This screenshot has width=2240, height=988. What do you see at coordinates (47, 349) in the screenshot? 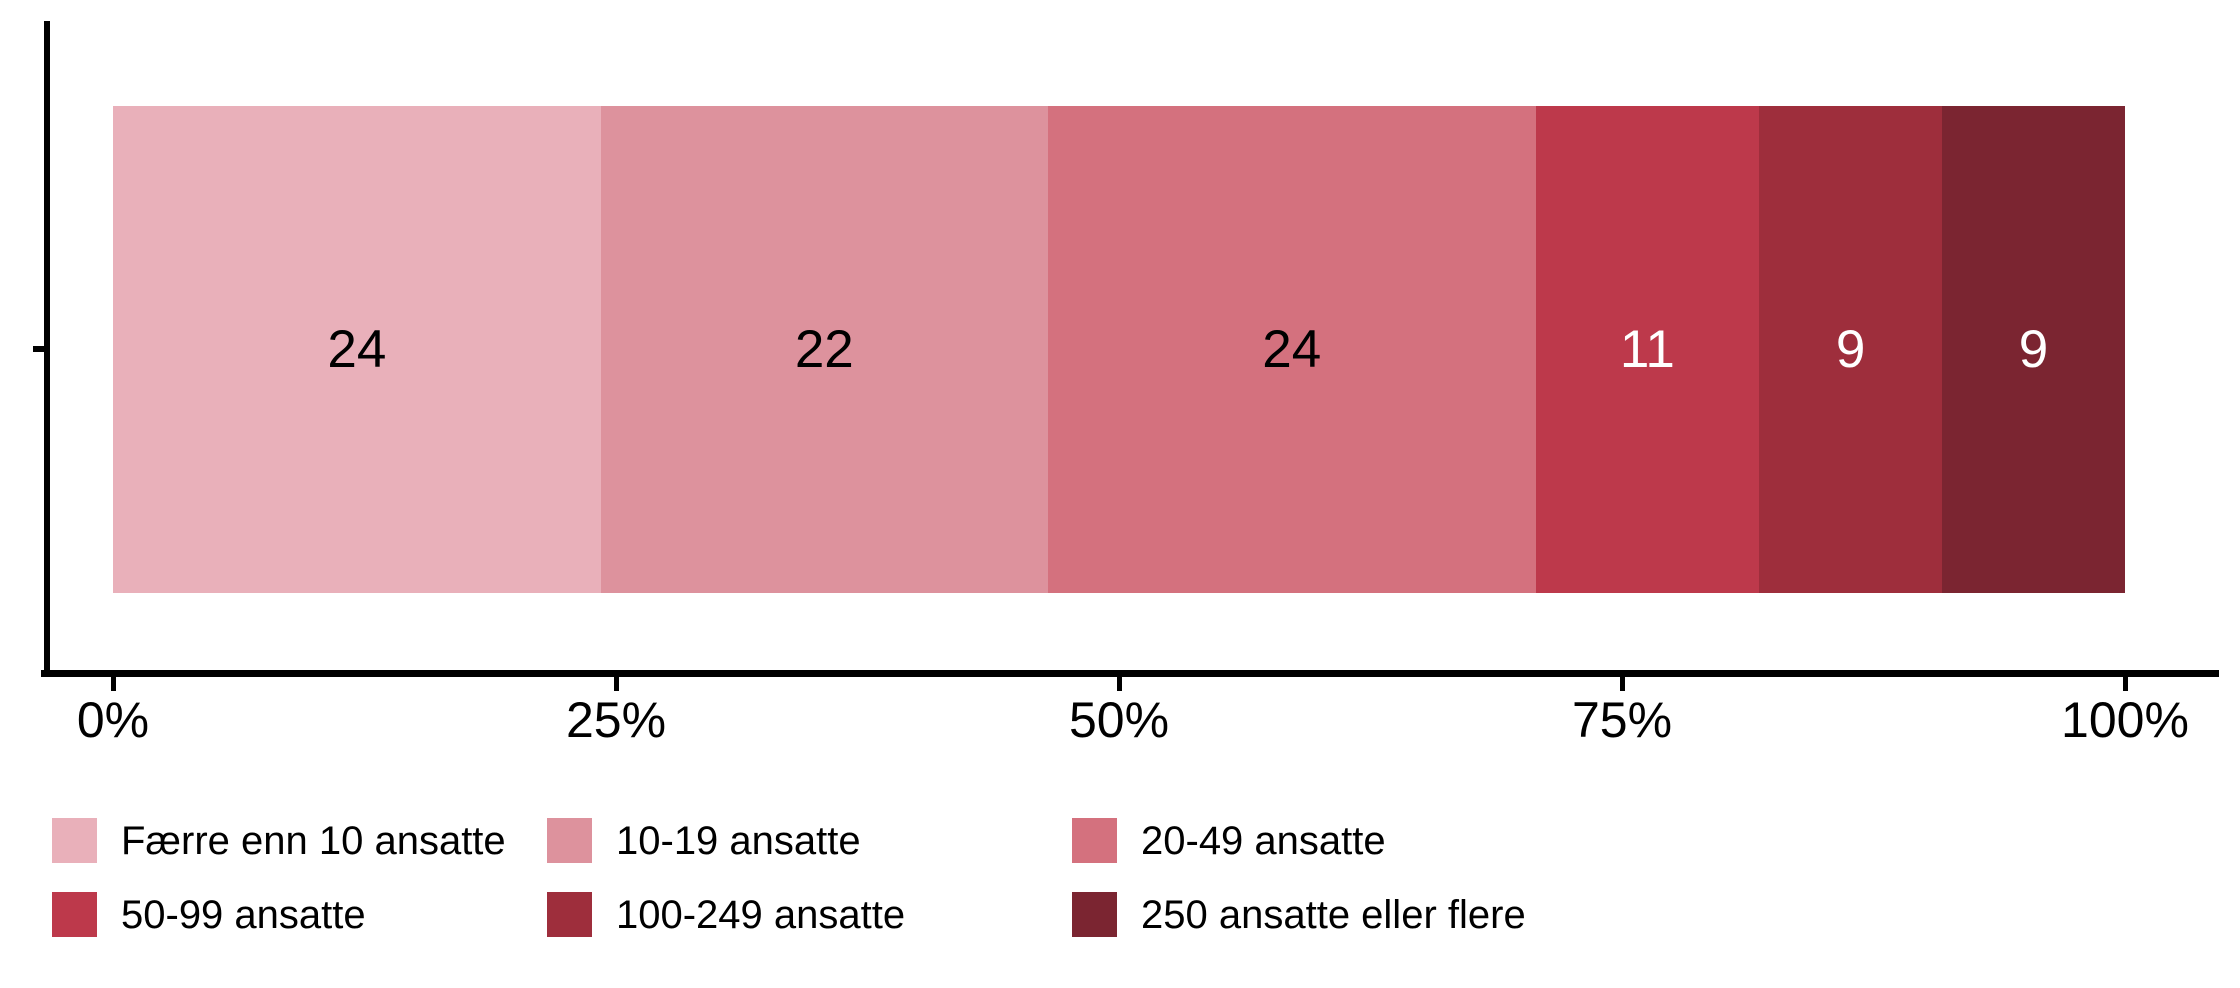
I see `y-axis-line` at bounding box center [47, 349].